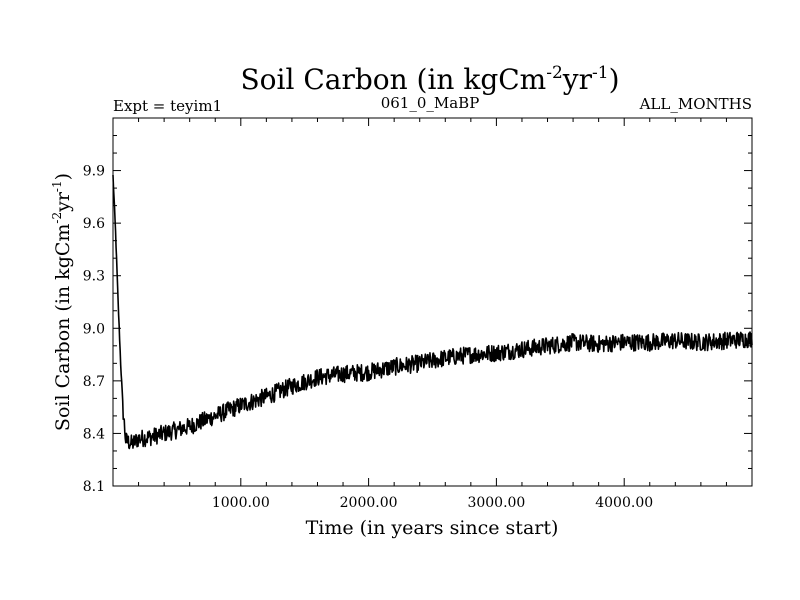 This screenshot has height=600, width=800. What do you see at coordinates (94, 434) in the screenshot?
I see `y-tick-label: 8.4` at bounding box center [94, 434].